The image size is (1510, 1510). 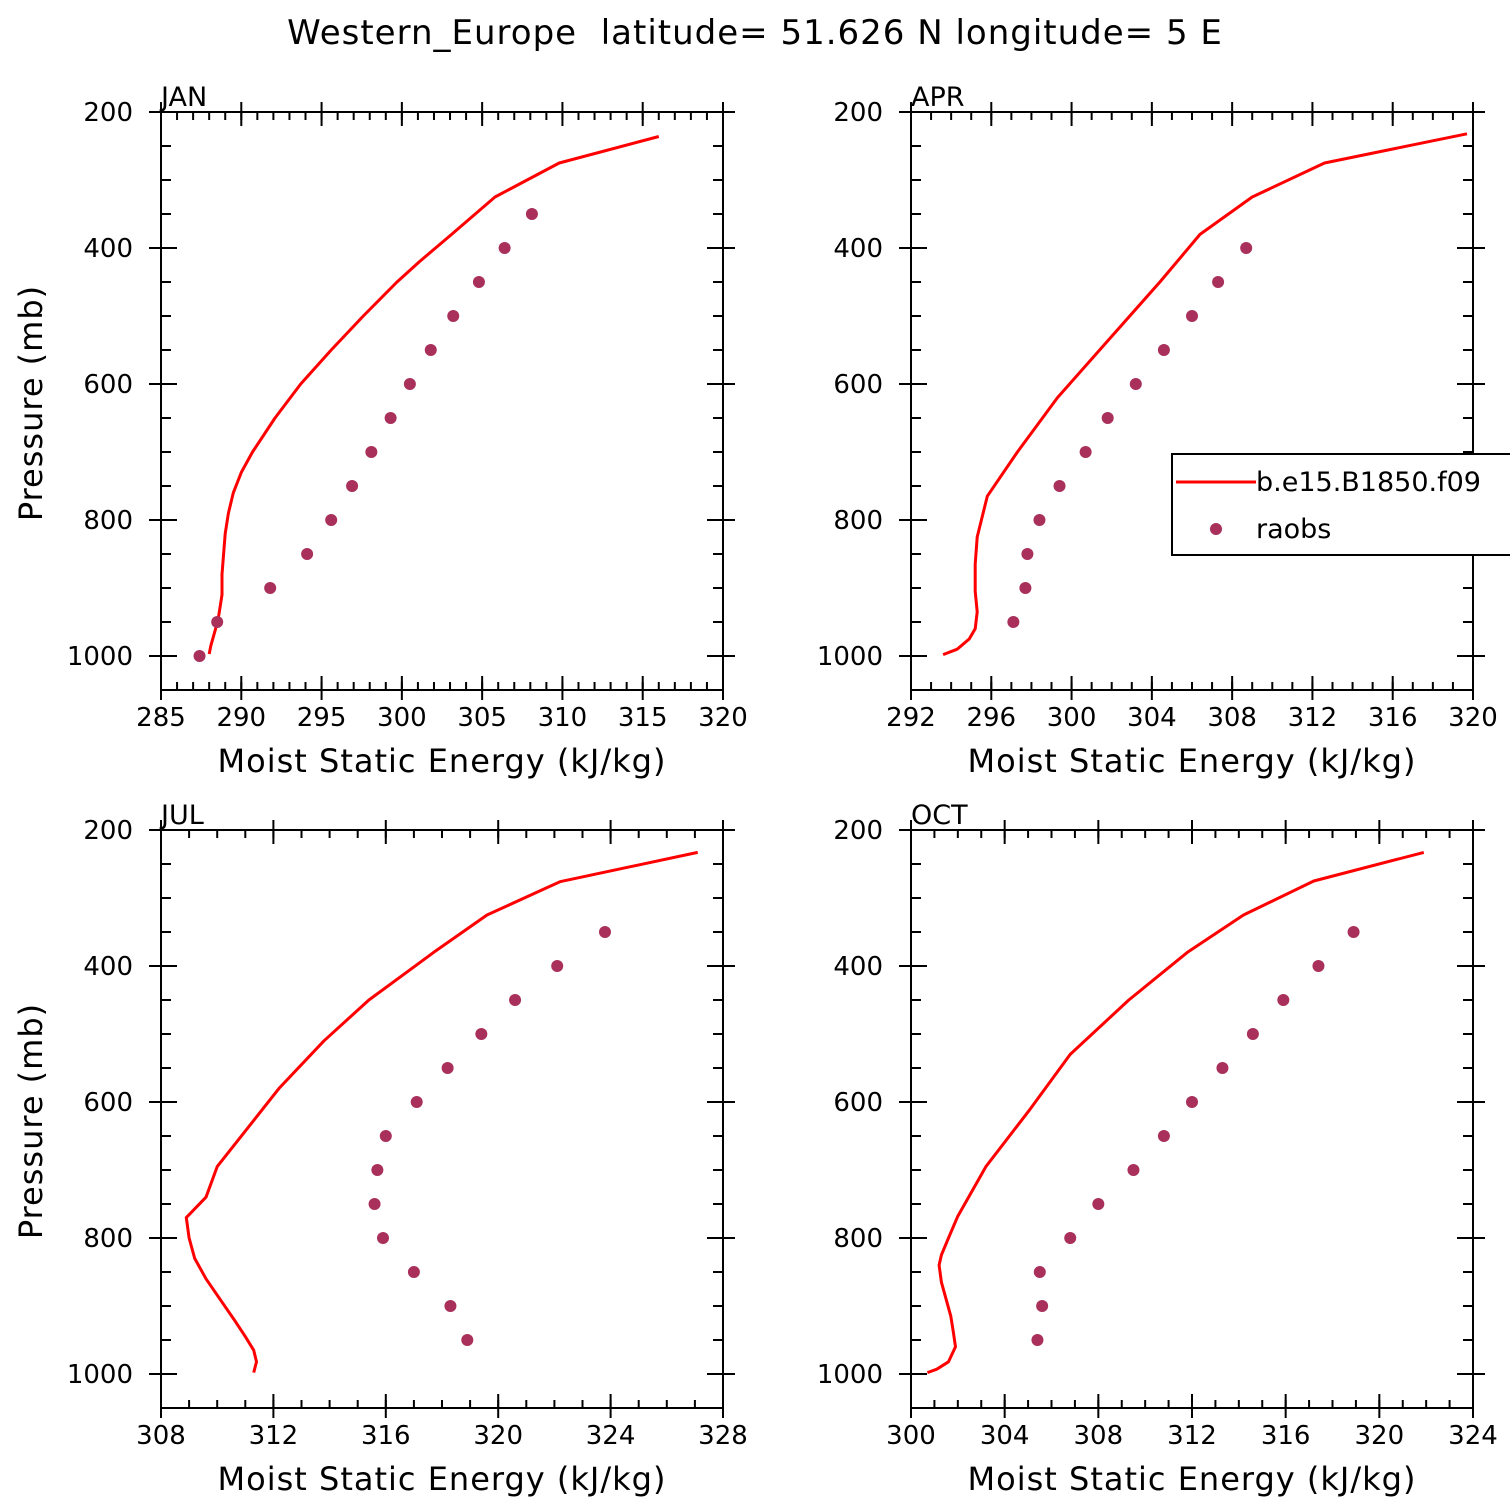 I want to click on panel-label: APR, so click(x=938, y=97).